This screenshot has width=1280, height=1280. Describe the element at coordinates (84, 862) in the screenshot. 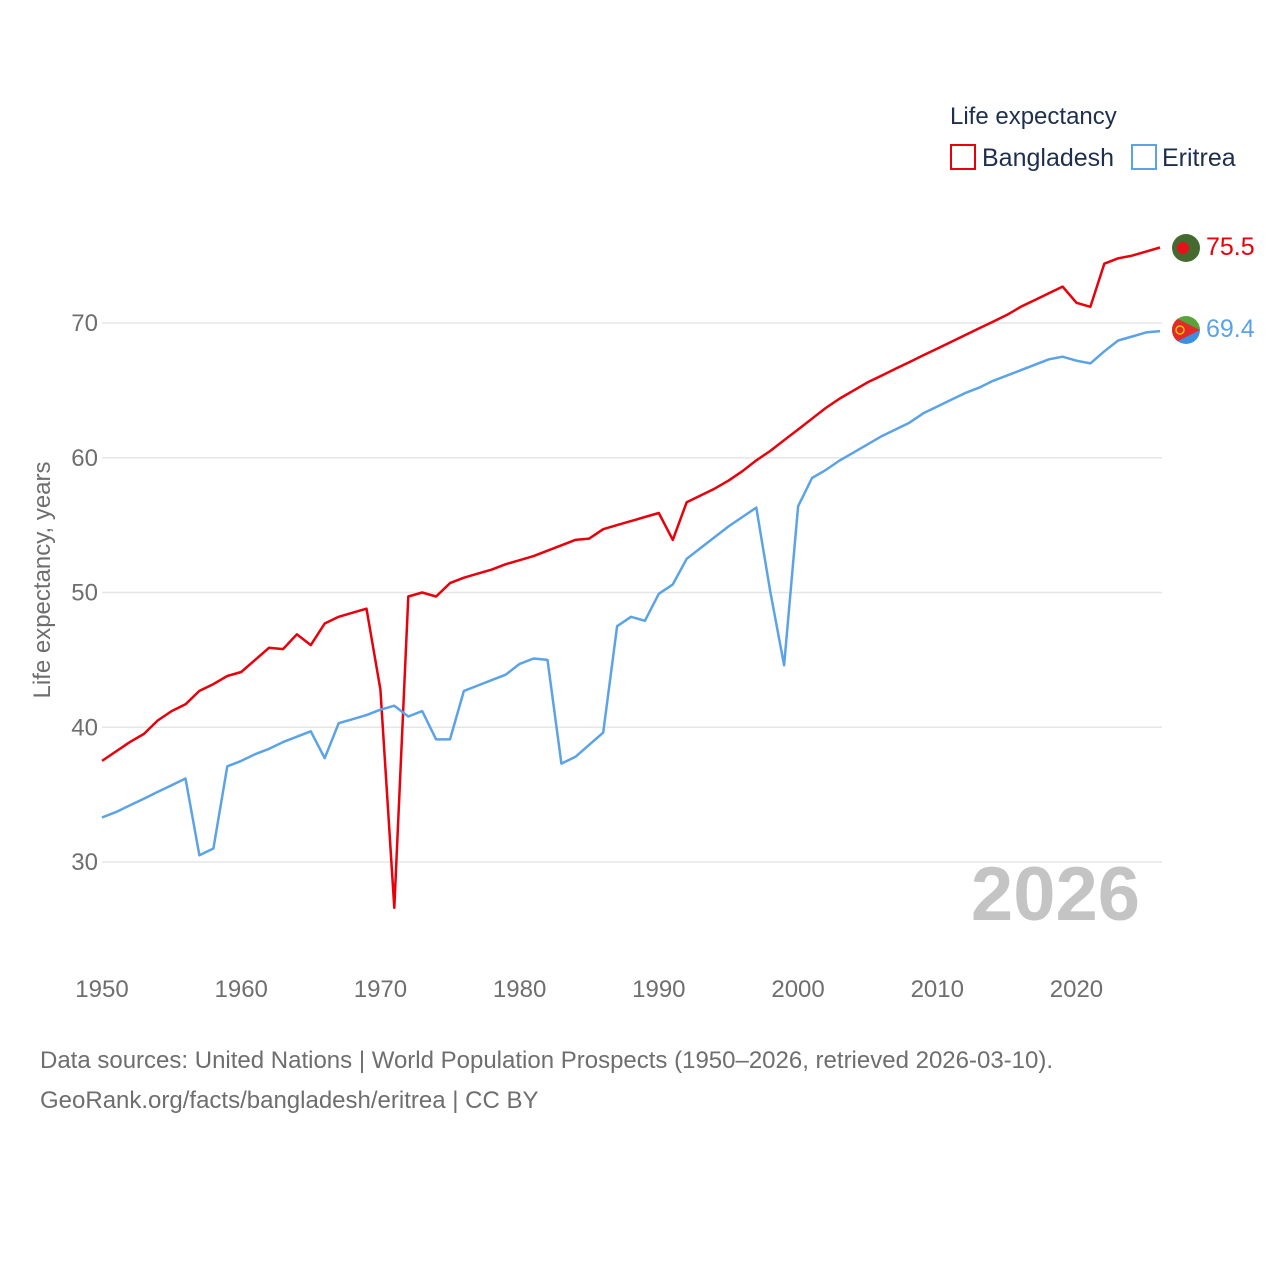

I see `y-tick-label: 30` at that location.